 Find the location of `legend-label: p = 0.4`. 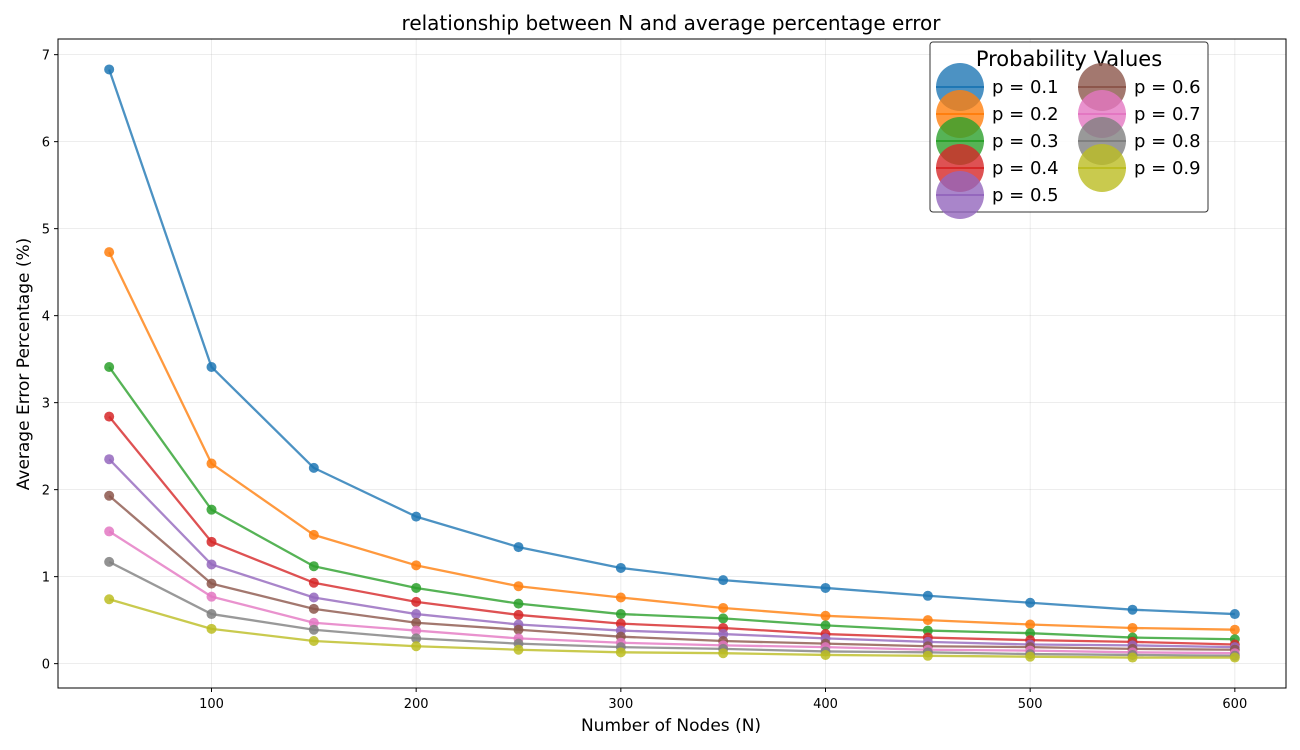

legend-label: p = 0.4 is located at coordinates (1025, 168).